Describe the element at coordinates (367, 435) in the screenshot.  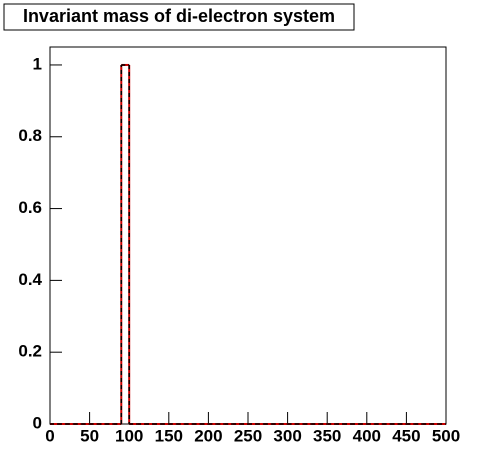
I see `x-tick-label: 400` at that location.